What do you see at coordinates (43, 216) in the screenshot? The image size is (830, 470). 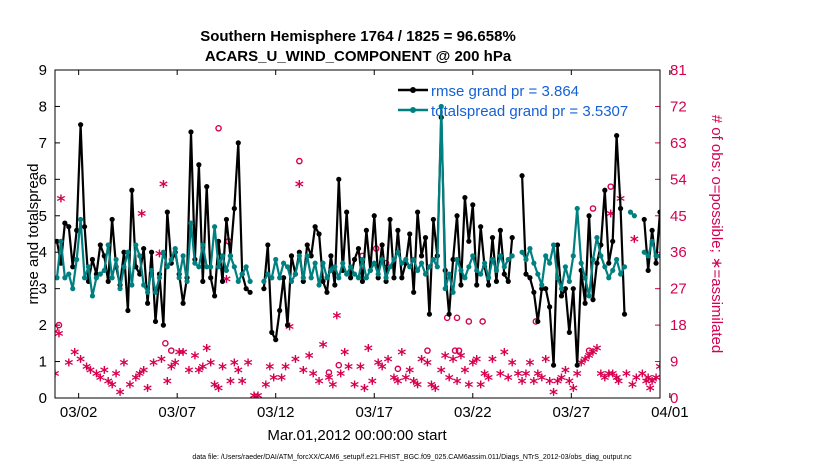 I see `y-tick-label: 5` at bounding box center [43, 216].